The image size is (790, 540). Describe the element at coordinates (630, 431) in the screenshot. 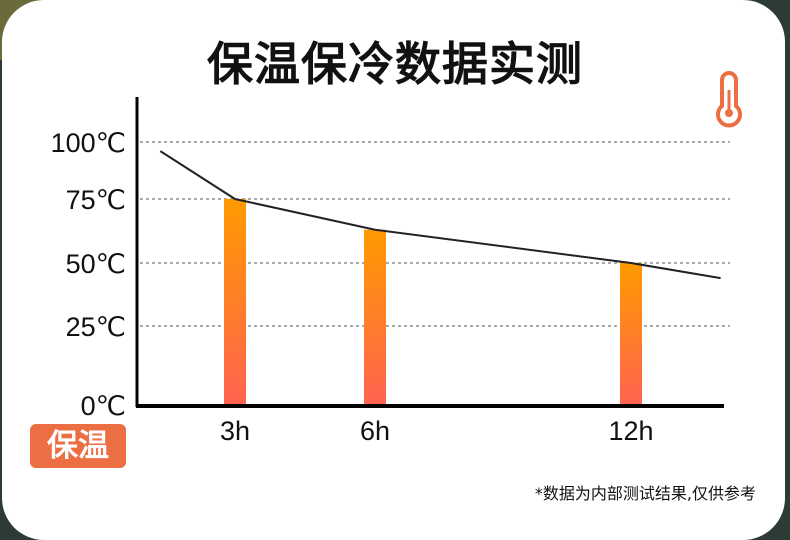

I see `x-tick-label: 12h` at that location.